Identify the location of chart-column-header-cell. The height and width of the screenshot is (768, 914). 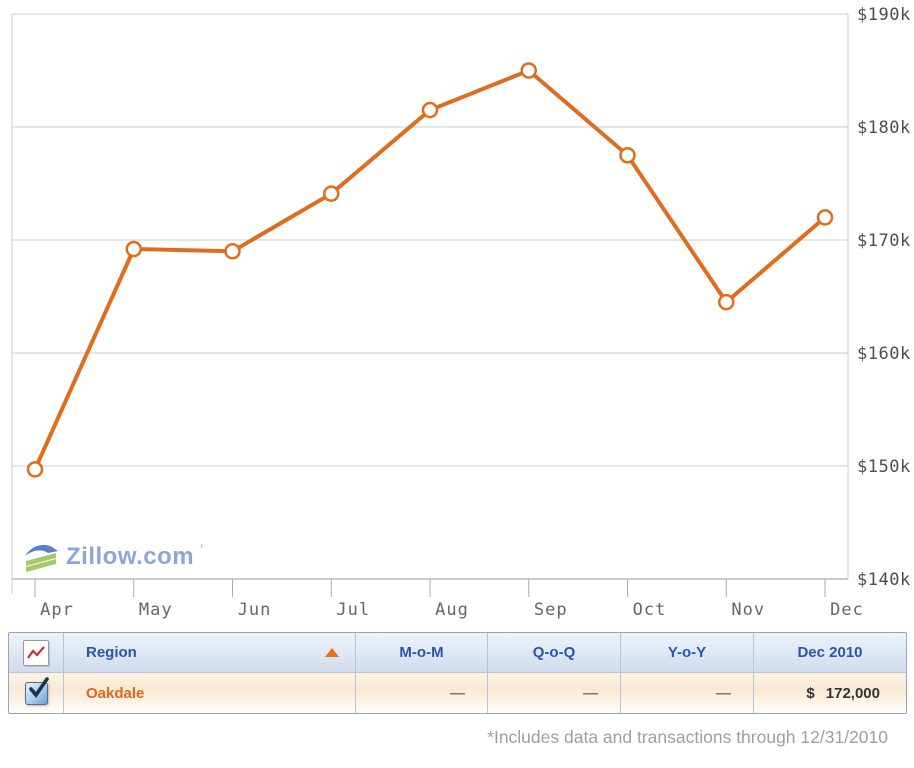
(36, 653).